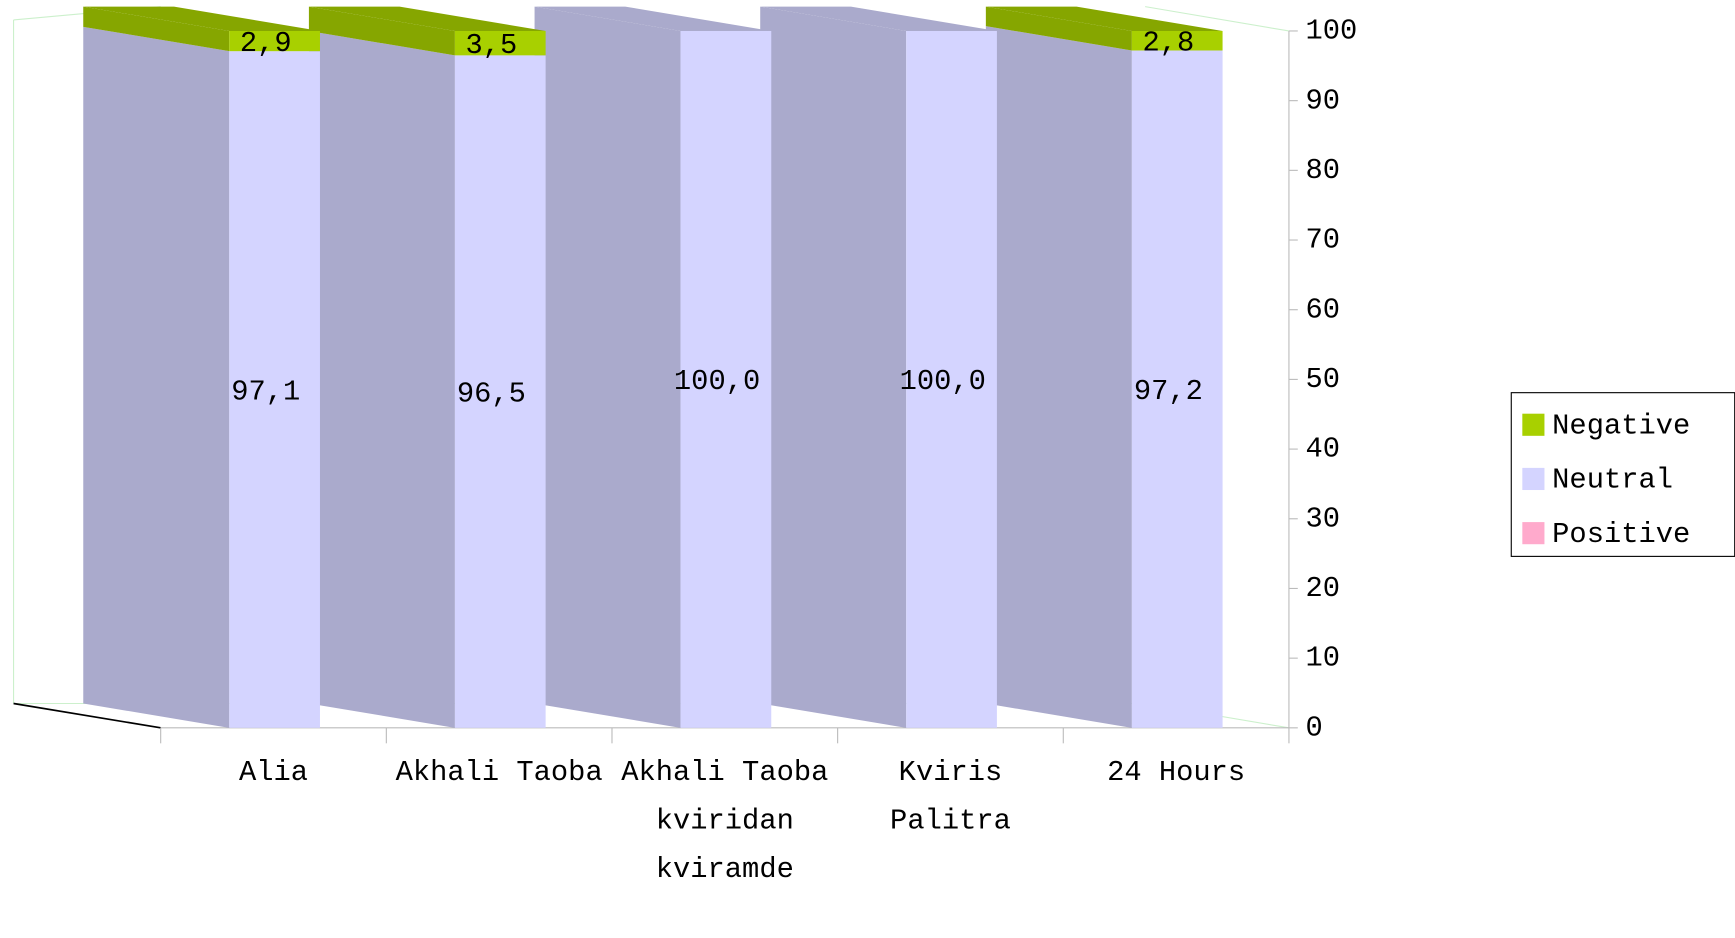  I want to click on y-tick-label: 90, so click(1323, 100).